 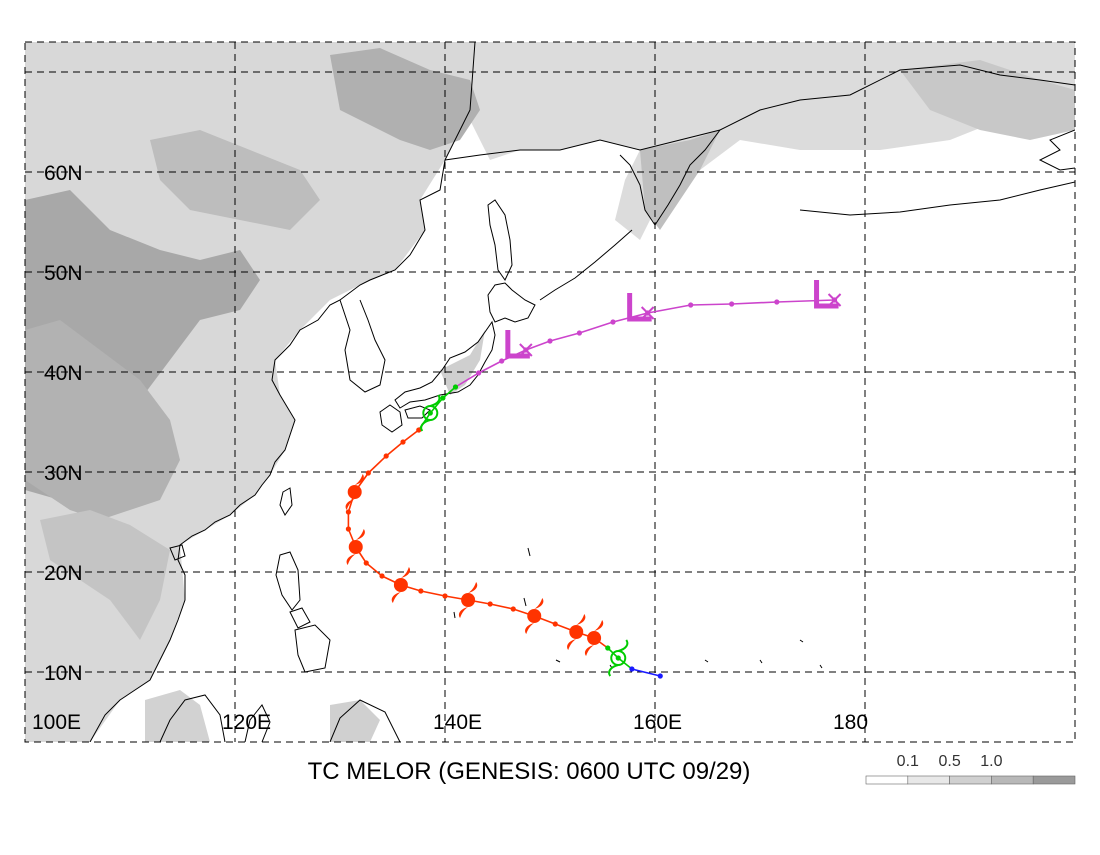 What do you see at coordinates (102, 420) in the screenshot?
I see `terrain-tibet` at bounding box center [102, 420].